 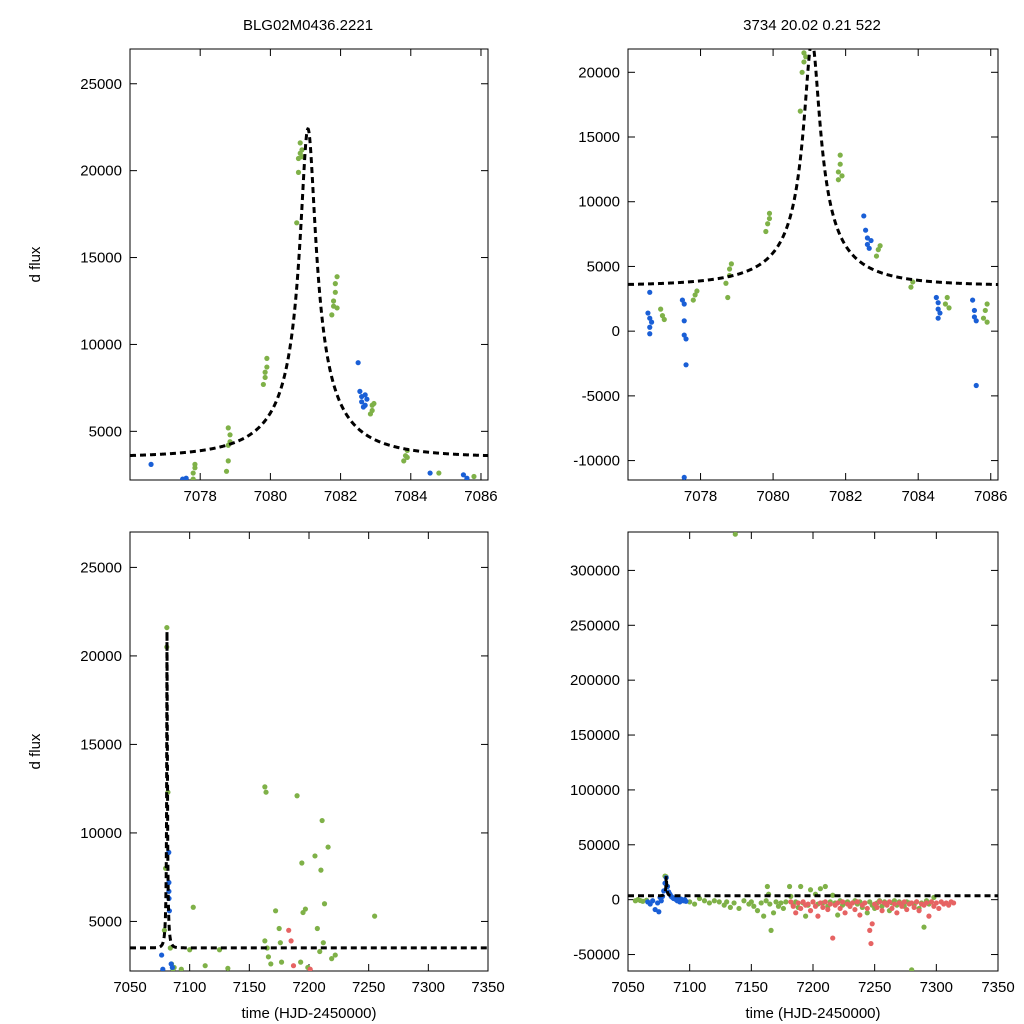 What do you see at coordinates (309, 797) in the screenshot?
I see `plot-area` at bounding box center [309, 797].